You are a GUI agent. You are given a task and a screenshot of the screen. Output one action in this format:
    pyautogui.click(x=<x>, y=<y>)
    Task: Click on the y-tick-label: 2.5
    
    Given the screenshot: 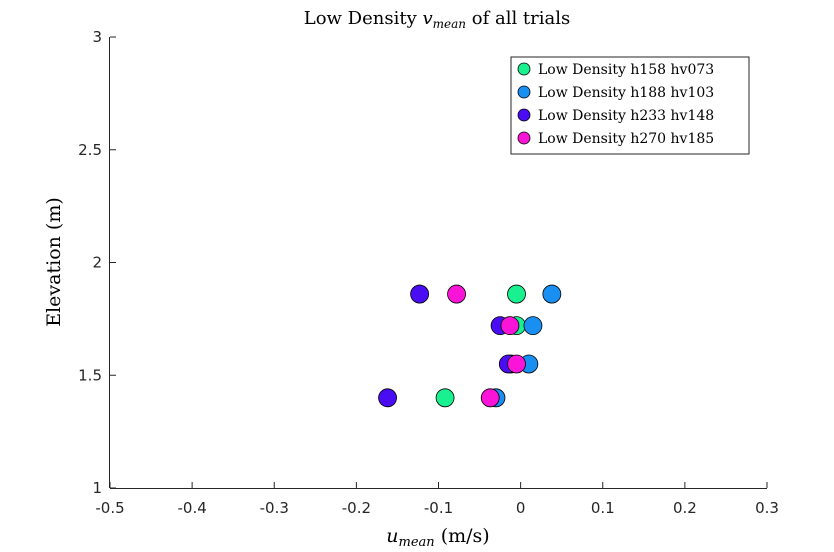 What is the action you would take?
    pyautogui.click(x=90, y=150)
    